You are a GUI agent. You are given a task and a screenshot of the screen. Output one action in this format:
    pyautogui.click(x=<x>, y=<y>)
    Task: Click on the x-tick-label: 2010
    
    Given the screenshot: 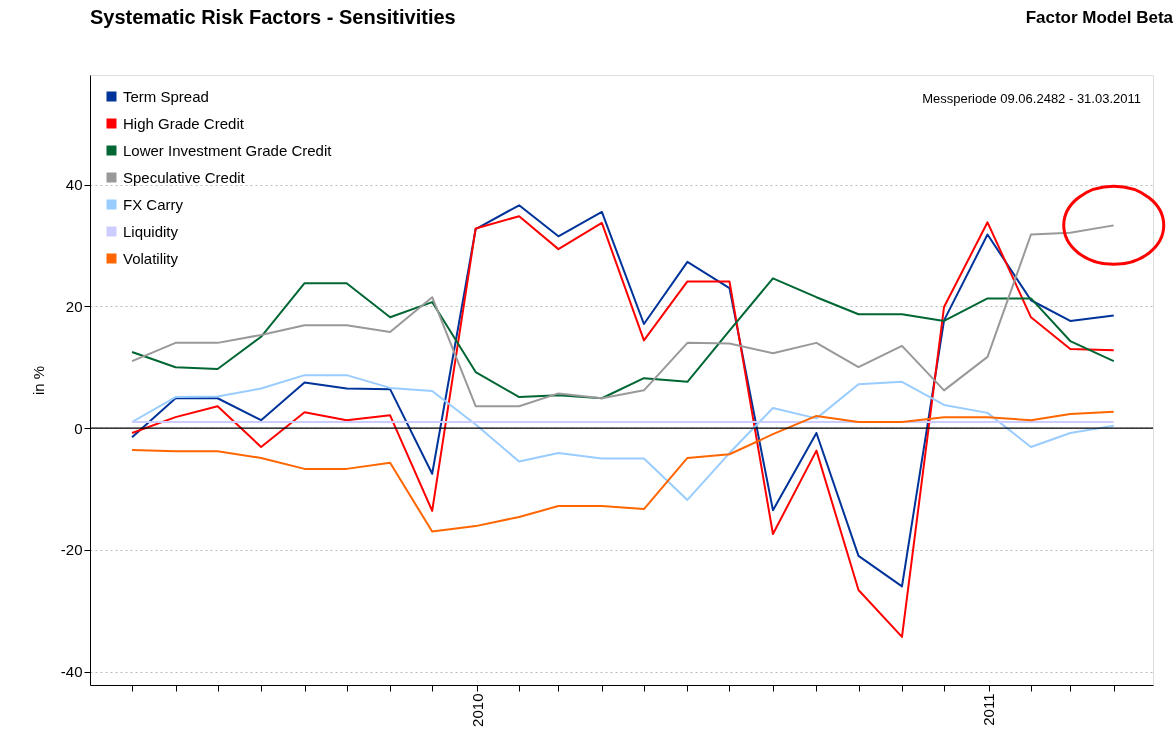 What is the action you would take?
    pyautogui.click(x=477, y=710)
    